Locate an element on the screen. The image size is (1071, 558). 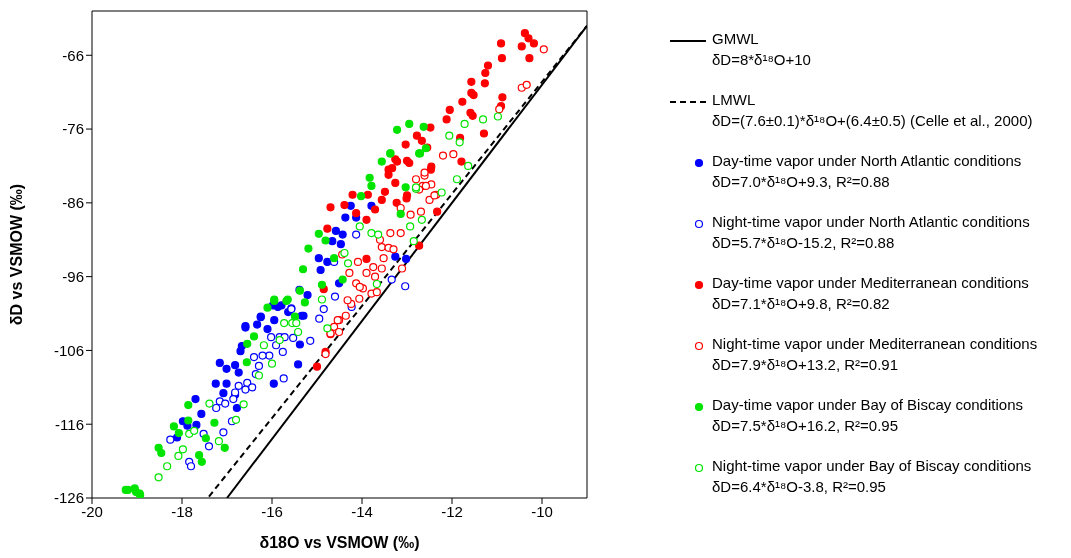
legend-label: Day-time vapor under Bay of Biscay conditions is located at coordinates (867, 404).